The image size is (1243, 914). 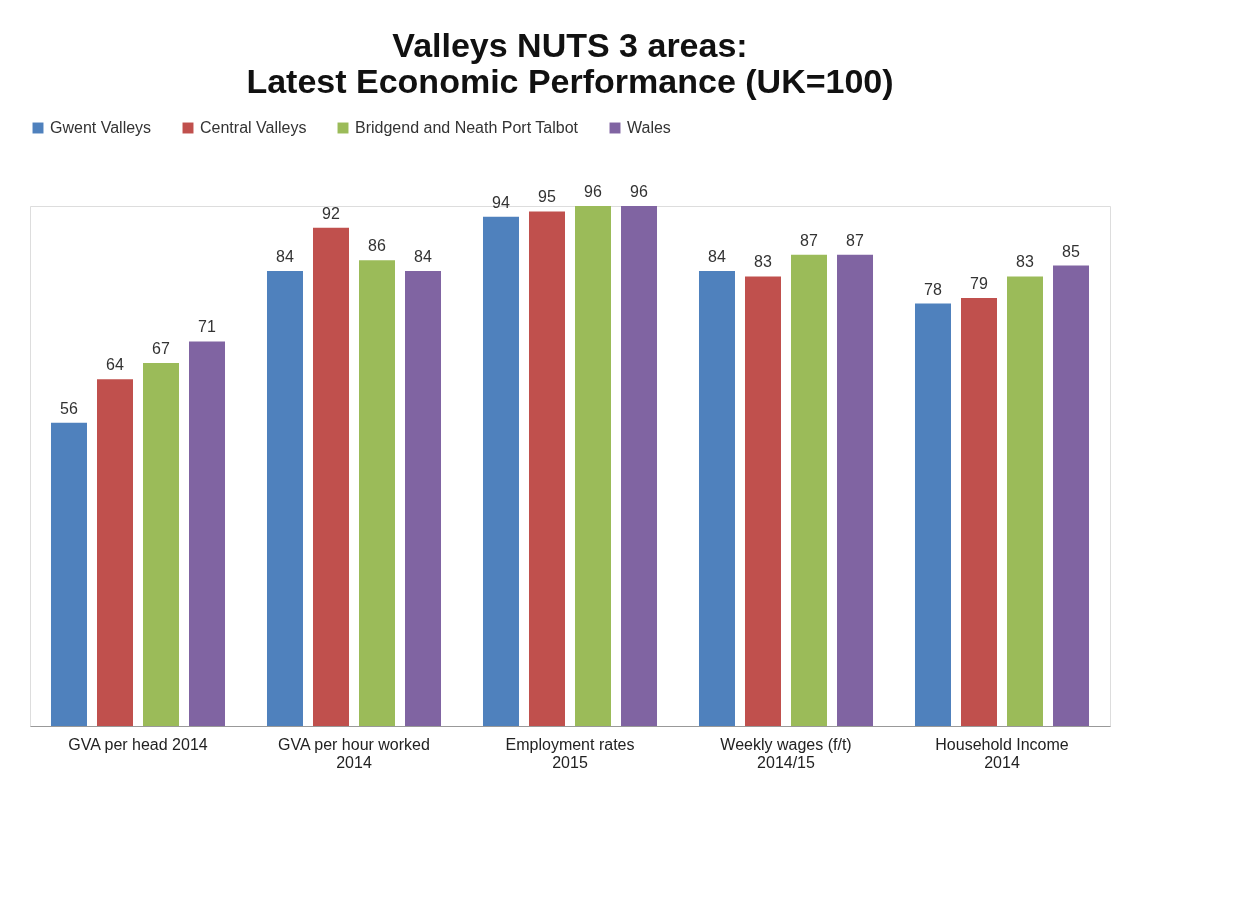 I want to click on x-tick-label: Household Income 2014, so click(x=1002, y=753).